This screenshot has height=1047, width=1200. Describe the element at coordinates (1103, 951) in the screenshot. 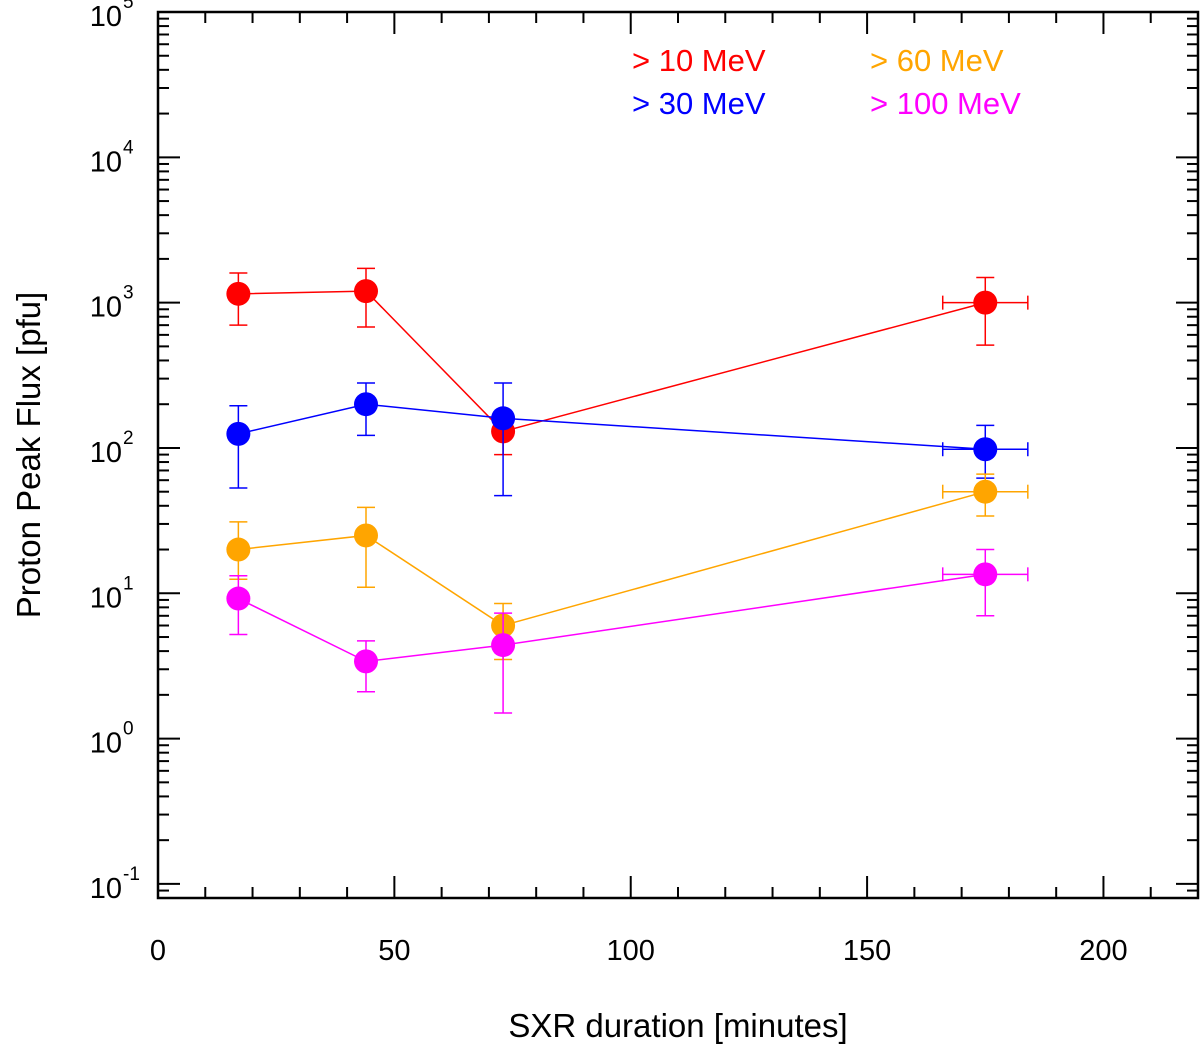

I see `x-tick-label: 200` at that location.